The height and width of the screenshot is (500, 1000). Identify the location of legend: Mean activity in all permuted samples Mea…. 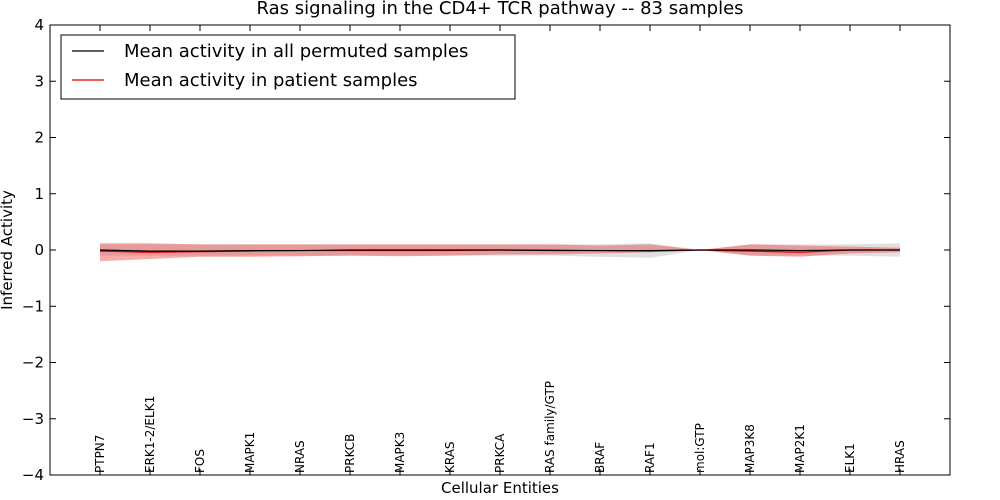
(288, 67).